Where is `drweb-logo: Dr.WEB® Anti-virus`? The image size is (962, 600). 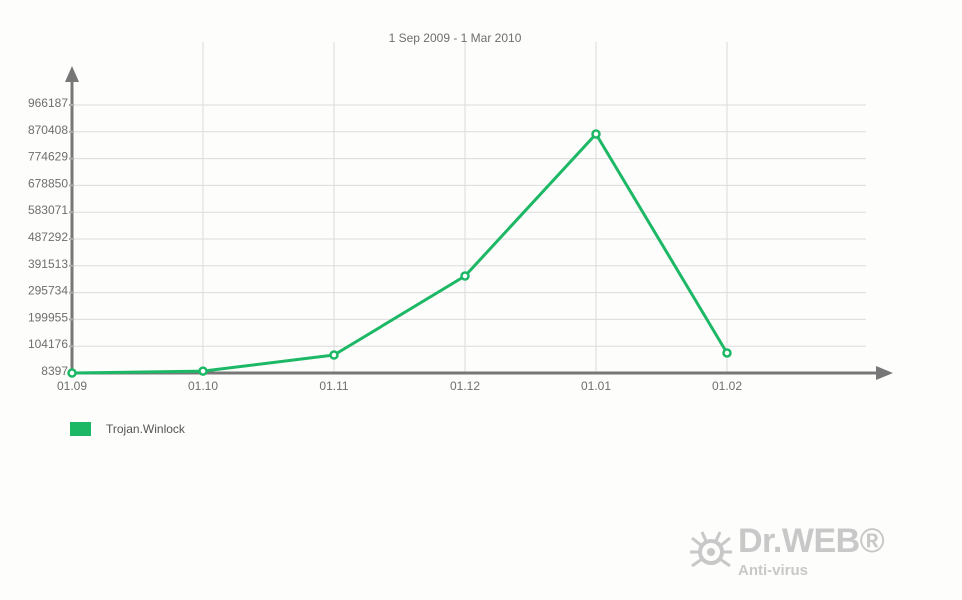 drweb-logo: Dr.WEB® Anti-virus is located at coordinates (786, 550).